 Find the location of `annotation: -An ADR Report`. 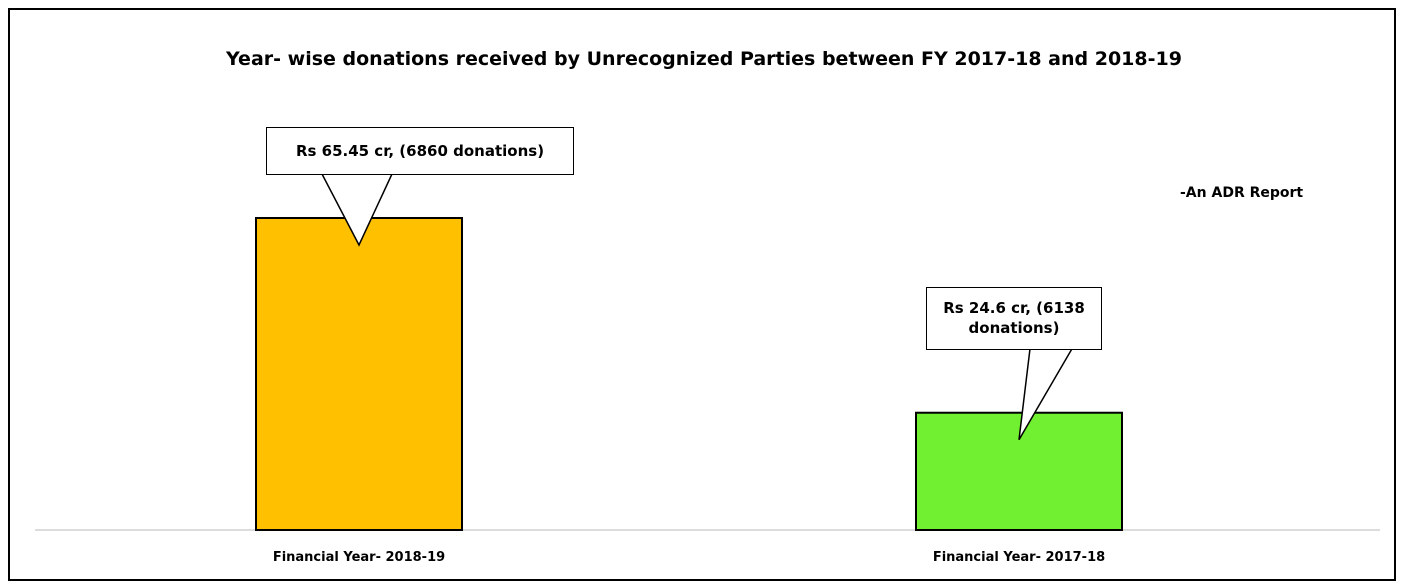

annotation: -An ADR Report is located at coordinates (1242, 193).